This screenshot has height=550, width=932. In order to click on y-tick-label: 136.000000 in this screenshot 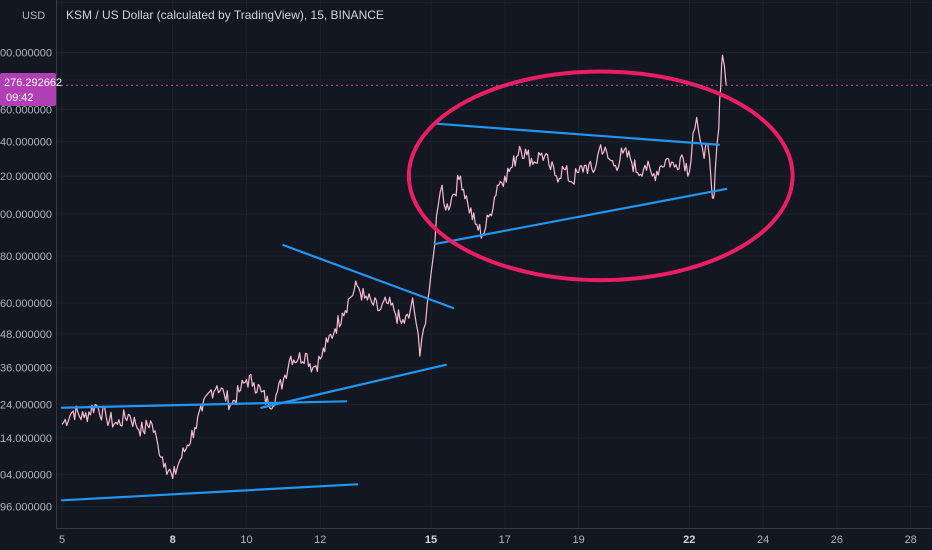, I will do `click(26, 369)`.